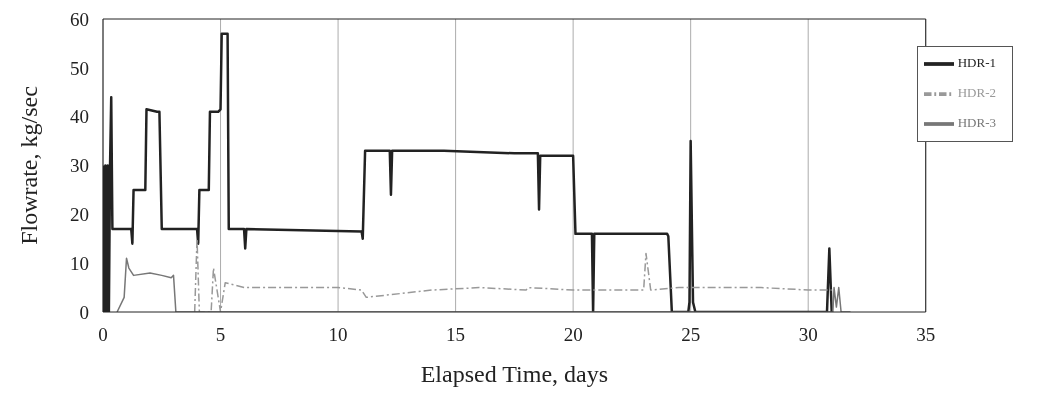  Describe the element at coordinates (976, 122) in the screenshot. I see `legend-label: HDR-3` at that location.